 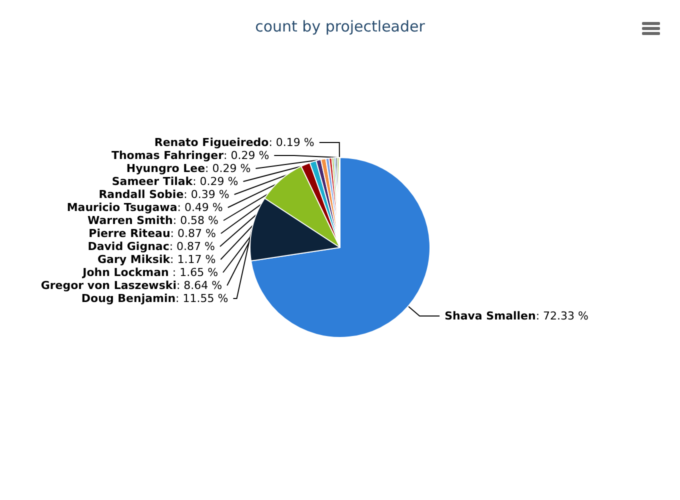 I want to click on slice-label: Doug Benjamin, so click(x=128, y=298).